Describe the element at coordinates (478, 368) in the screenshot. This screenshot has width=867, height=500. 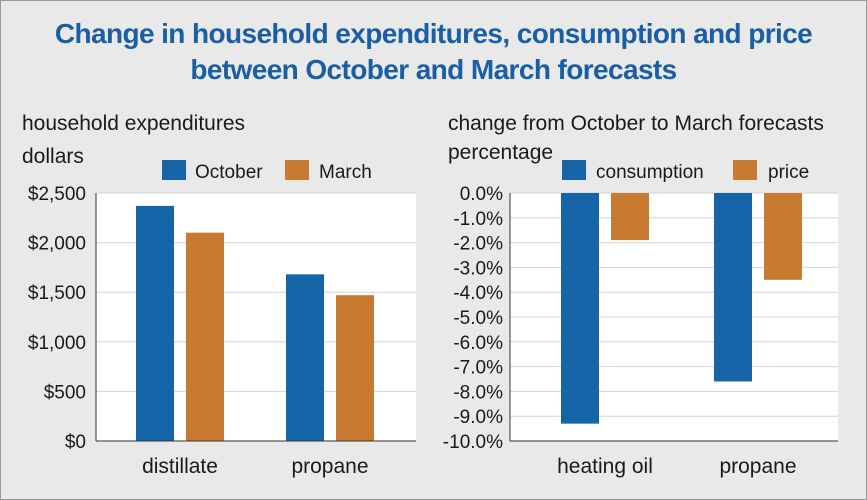
I see `right-y-tick-label: -7.0%` at that location.